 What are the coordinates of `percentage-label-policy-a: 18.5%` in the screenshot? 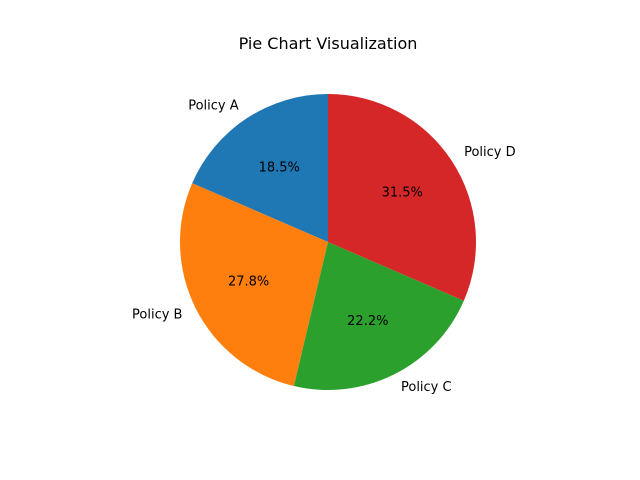 It's located at (279, 167).